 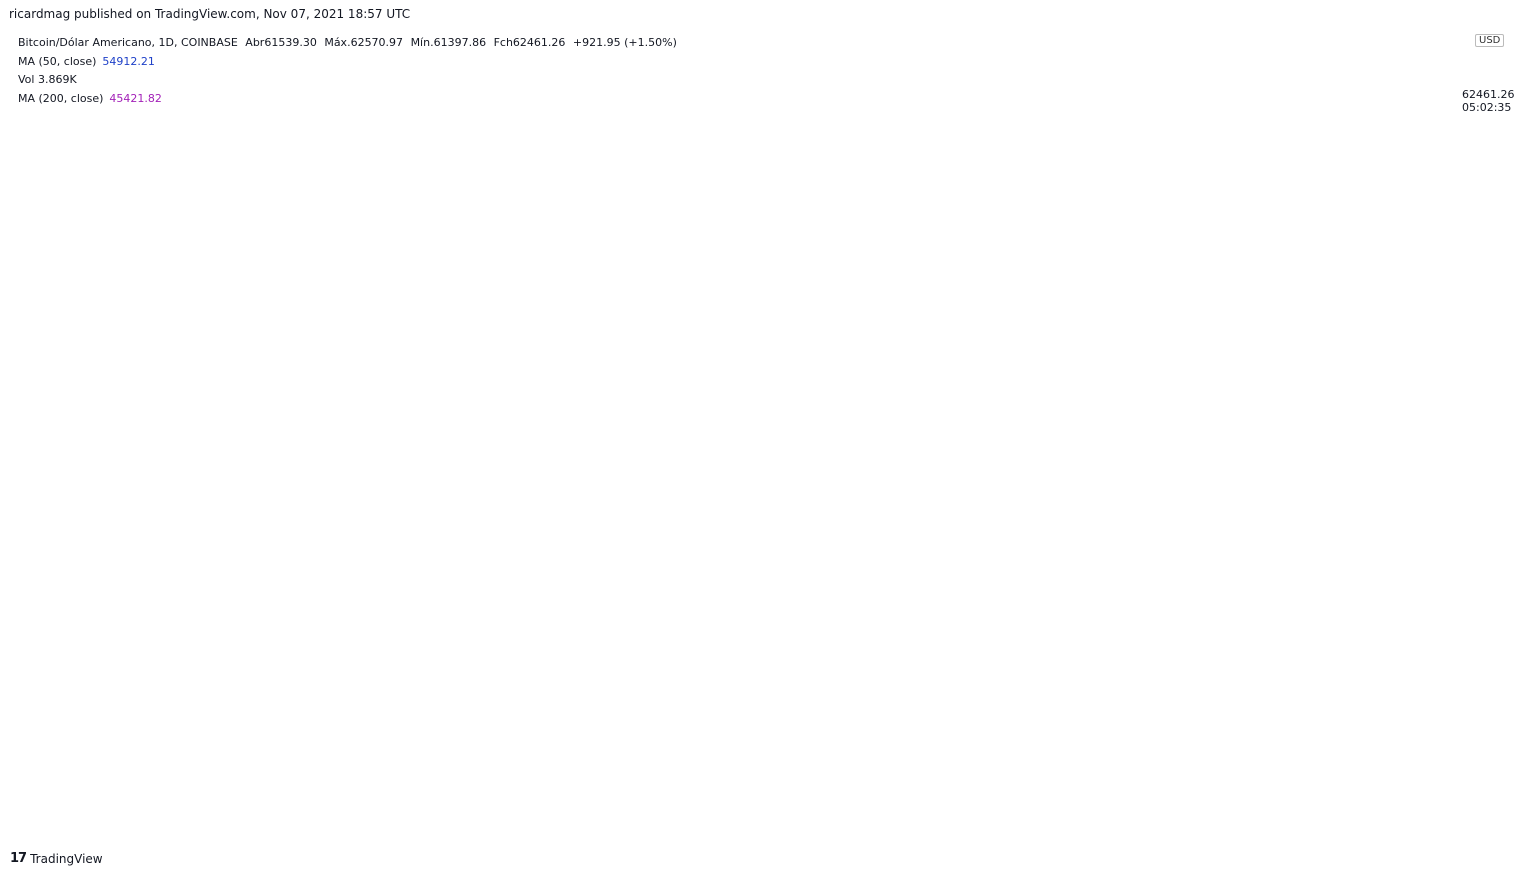 I want to click on time-tick-label: Ago, so click(x=959, y=829).